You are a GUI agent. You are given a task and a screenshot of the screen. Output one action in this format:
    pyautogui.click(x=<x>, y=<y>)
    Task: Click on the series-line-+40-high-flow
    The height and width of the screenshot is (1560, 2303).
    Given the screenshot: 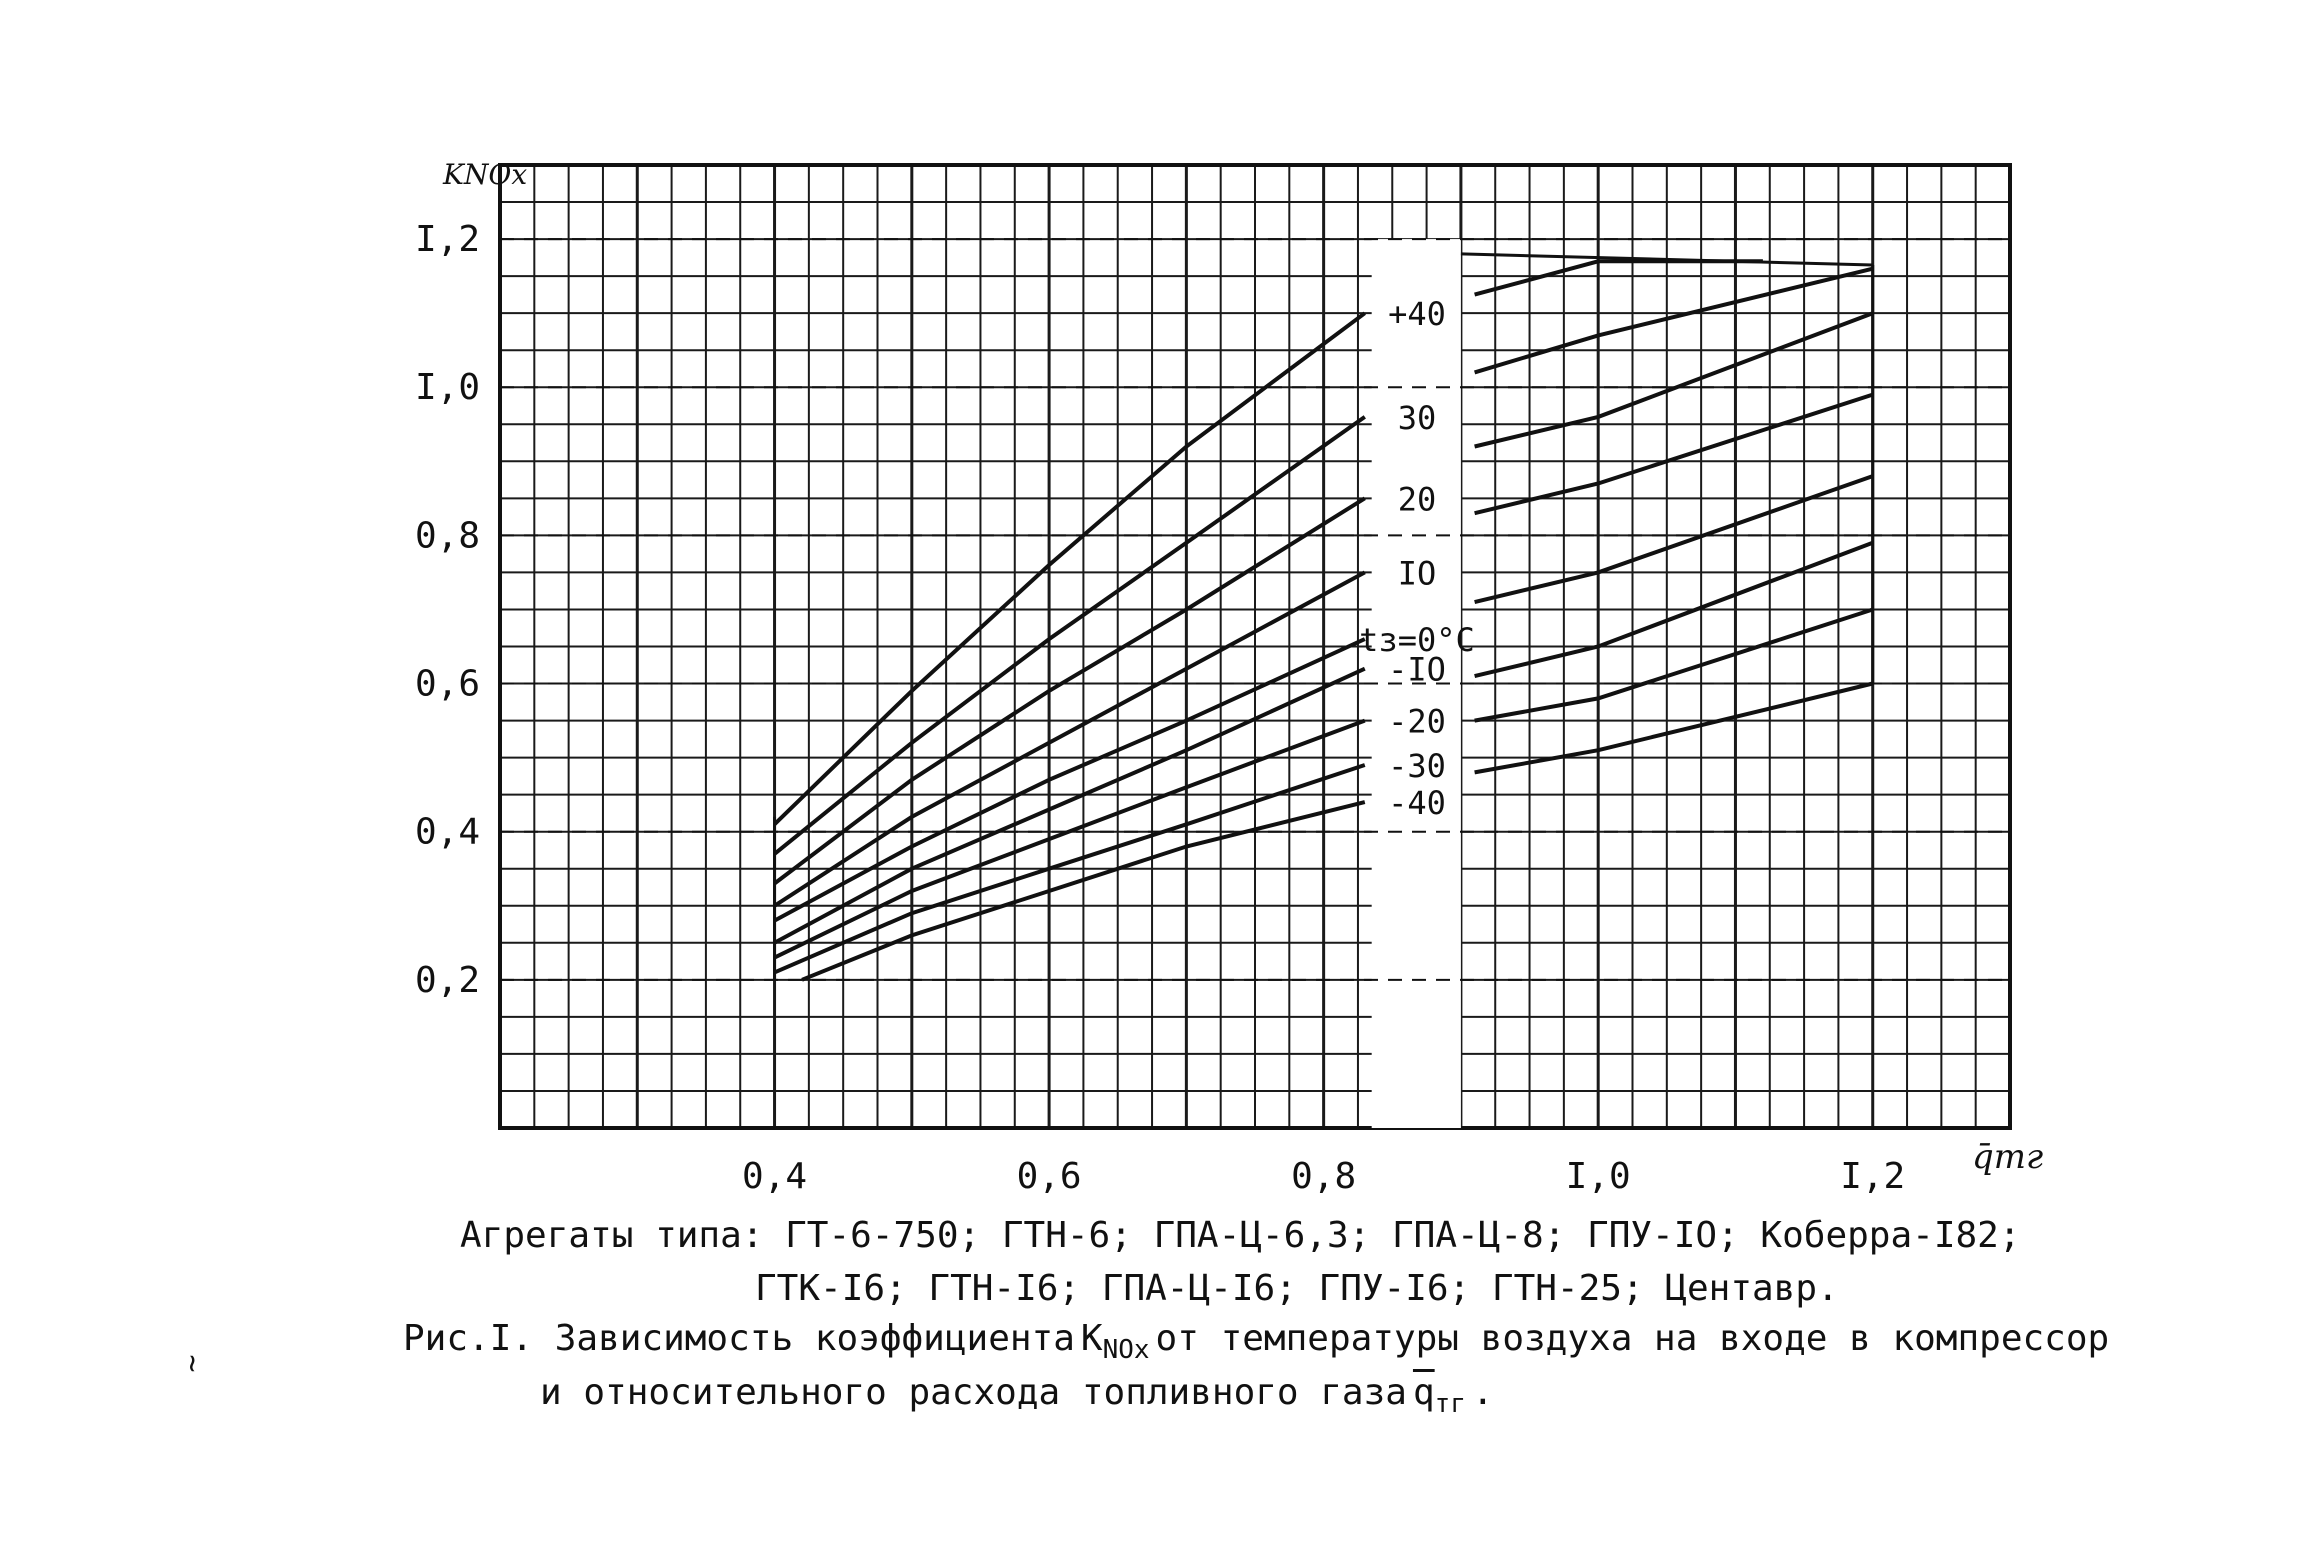 What is the action you would take?
    pyautogui.click(x=1618, y=278)
    